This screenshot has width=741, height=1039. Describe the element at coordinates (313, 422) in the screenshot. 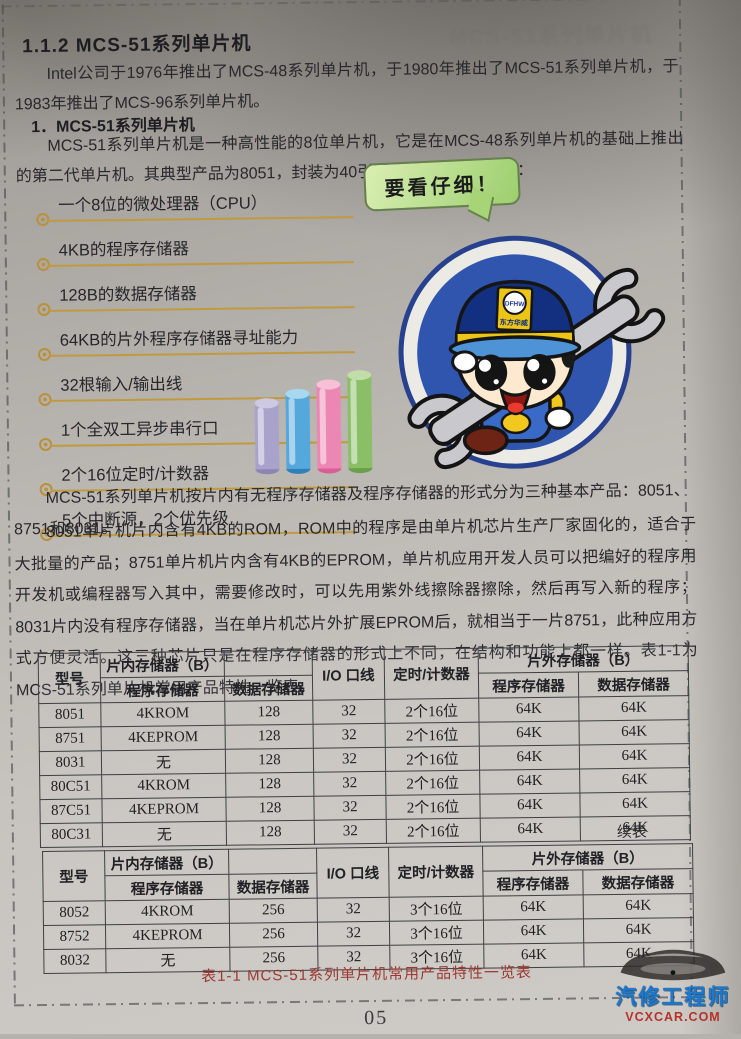

I see `cylinder-chart` at that location.